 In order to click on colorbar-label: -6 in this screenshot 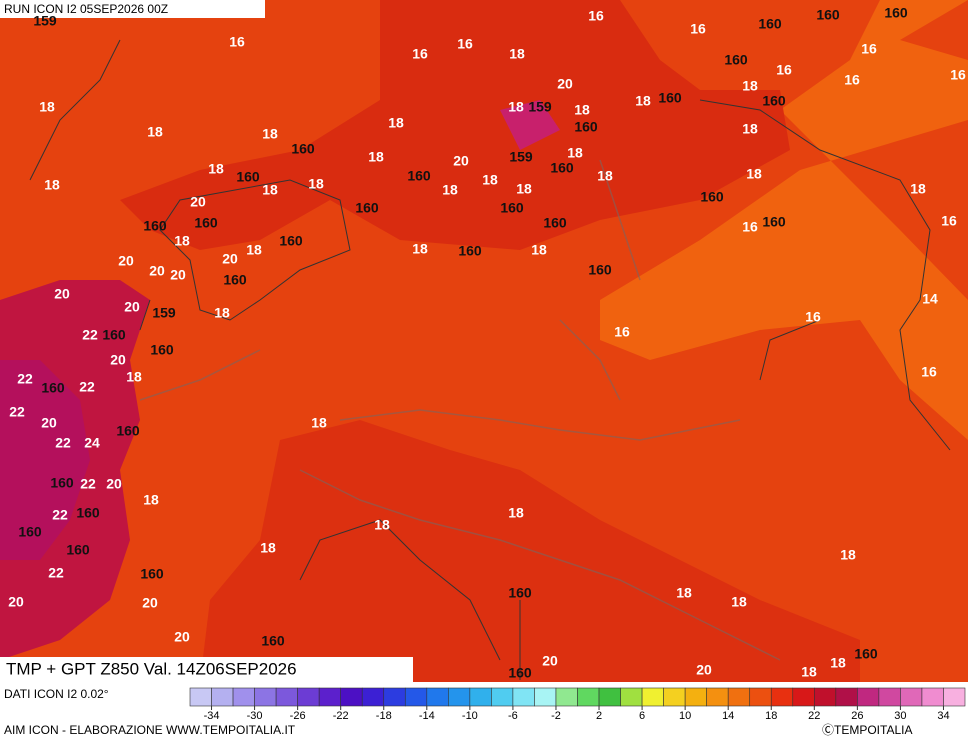, I will do `click(513, 716)`.